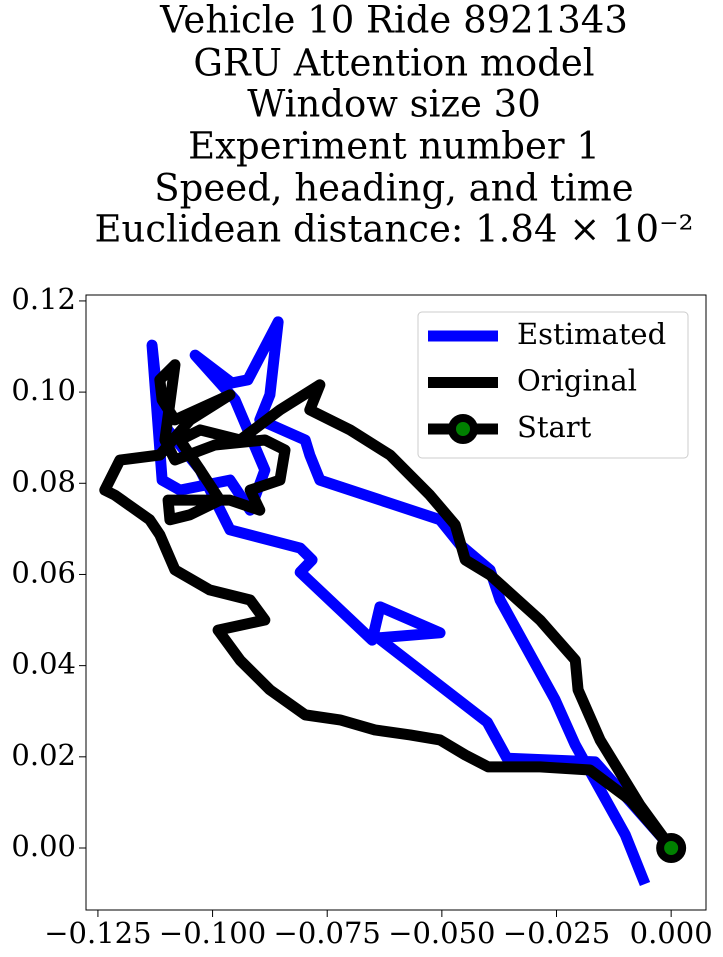  What do you see at coordinates (591, 334) in the screenshot?
I see `legend-label: Estimated` at bounding box center [591, 334].